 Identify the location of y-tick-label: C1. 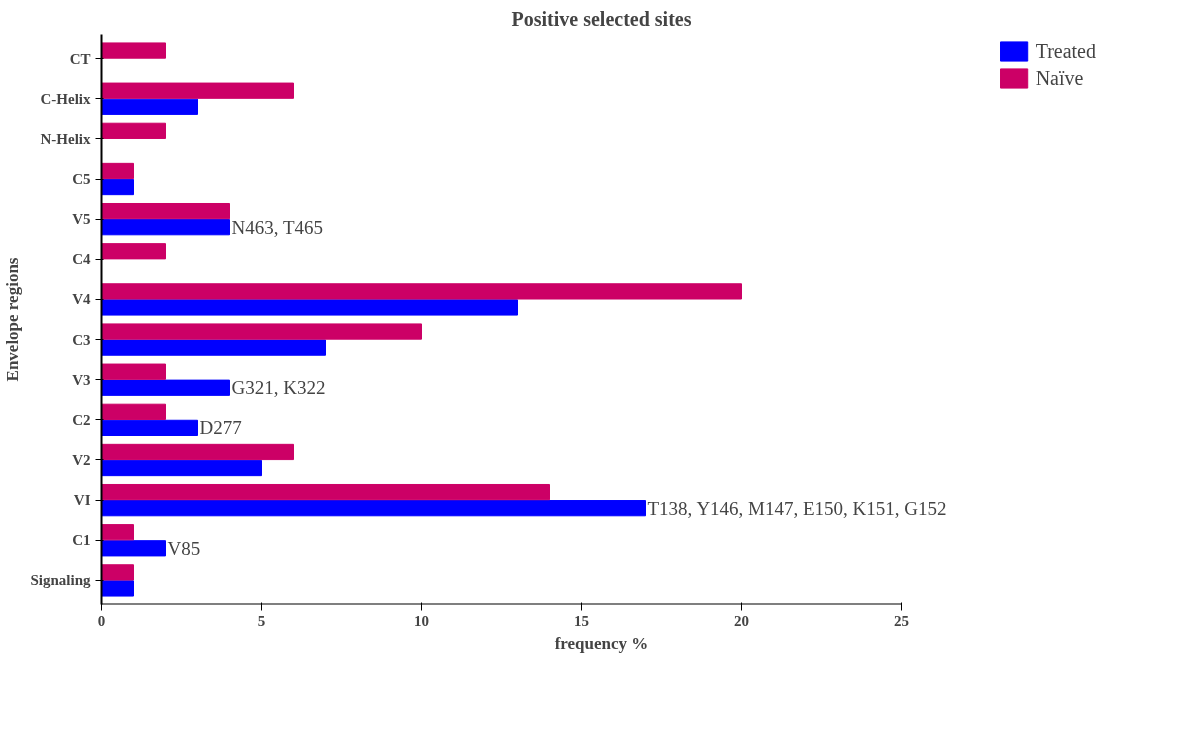
(81, 540).